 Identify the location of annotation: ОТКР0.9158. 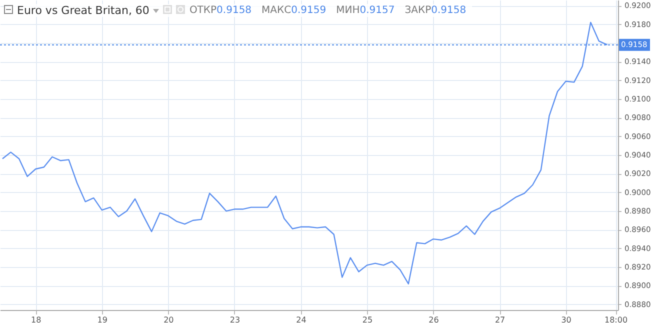
(220, 10).